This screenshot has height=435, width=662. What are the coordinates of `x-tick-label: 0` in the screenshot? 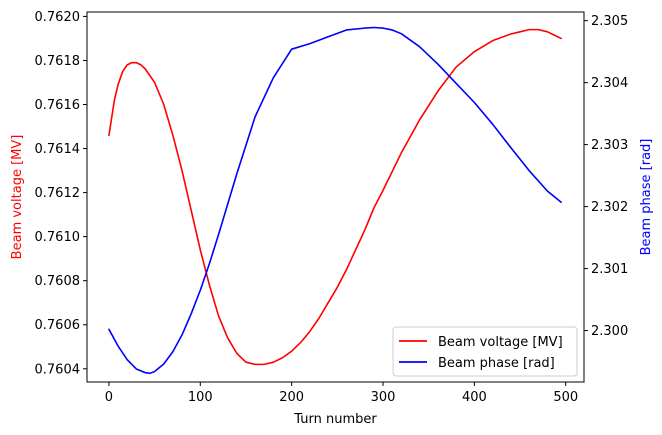 It's located at (109, 397).